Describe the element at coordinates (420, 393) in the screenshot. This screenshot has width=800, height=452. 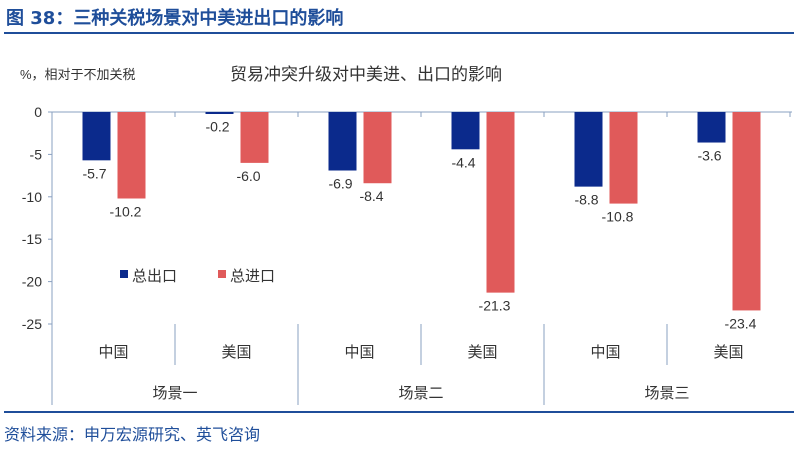
I see `group-label: 场景二` at that location.